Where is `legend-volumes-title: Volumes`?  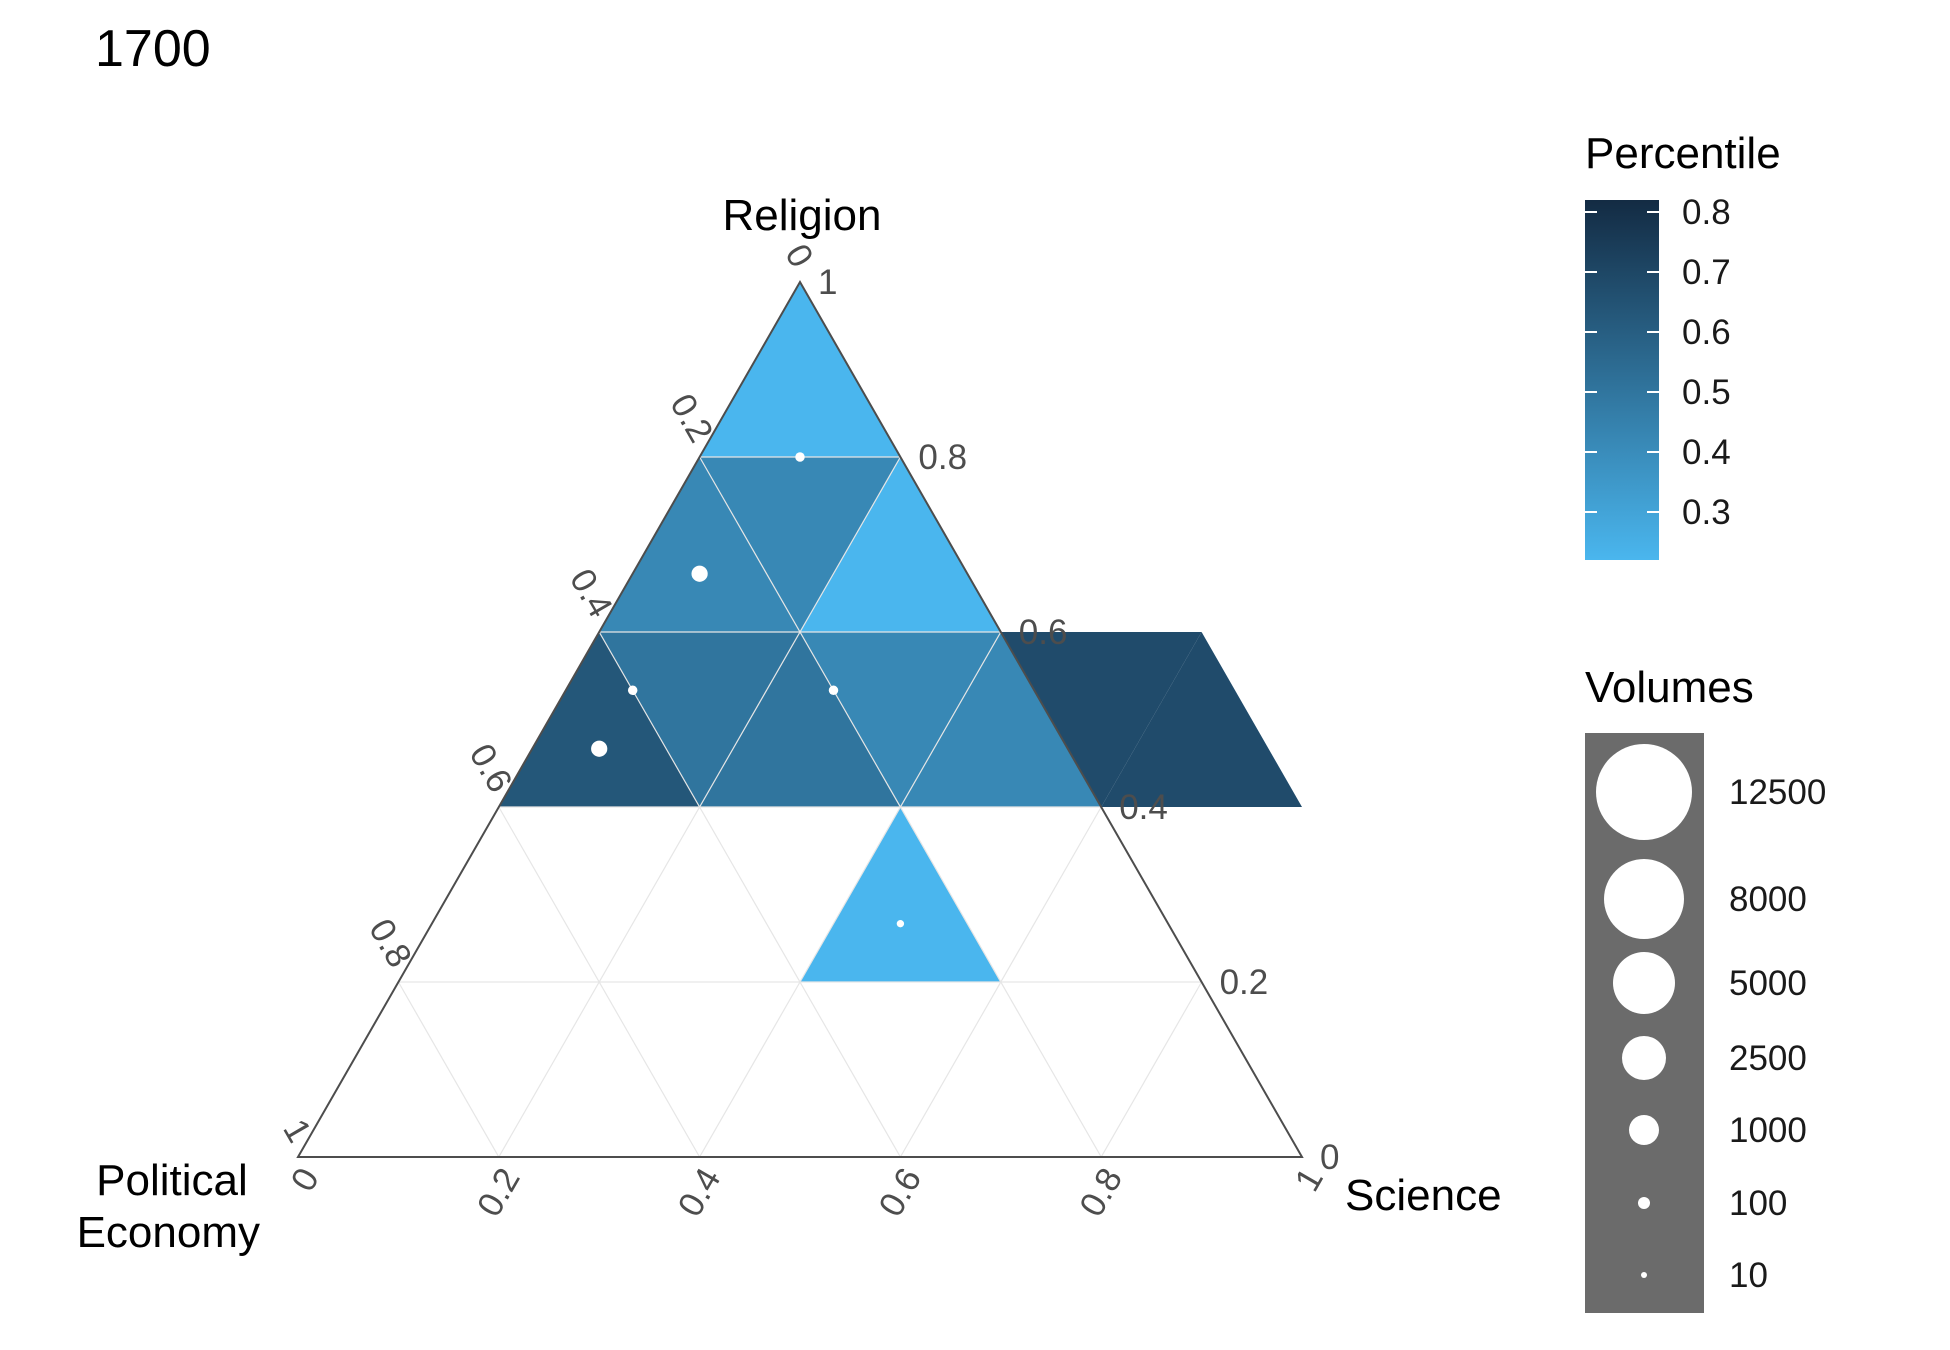 legend-volumes-title: Volumes is located at coordinates (1669, 687).